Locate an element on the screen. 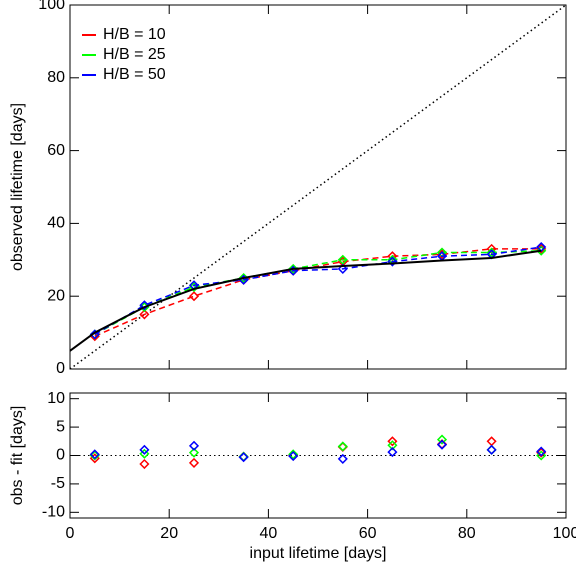  x-tick-label: 20 is located at coordinates (169, 533).